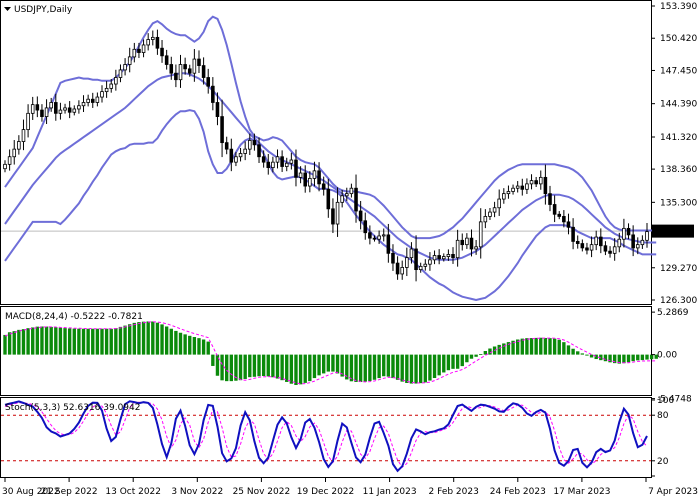 The width and height of the screenshot is (700, 500). I want to click on price-chart-title: USDJPY,Daily, so click(43, 10).